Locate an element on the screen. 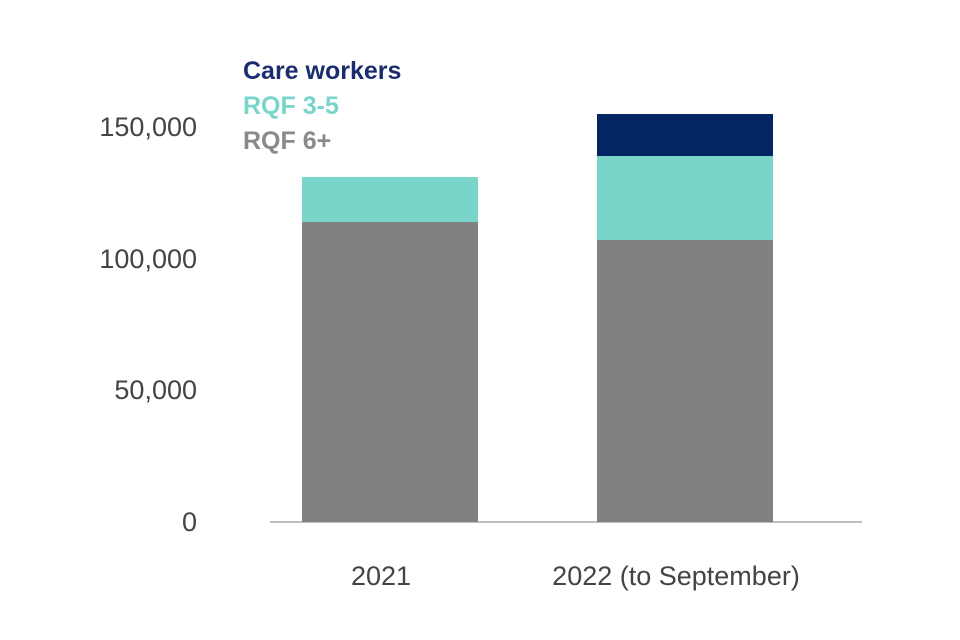 This screenshot has width=960, height=640. bar-segment-care-workers is located at coordinates (685, 134).